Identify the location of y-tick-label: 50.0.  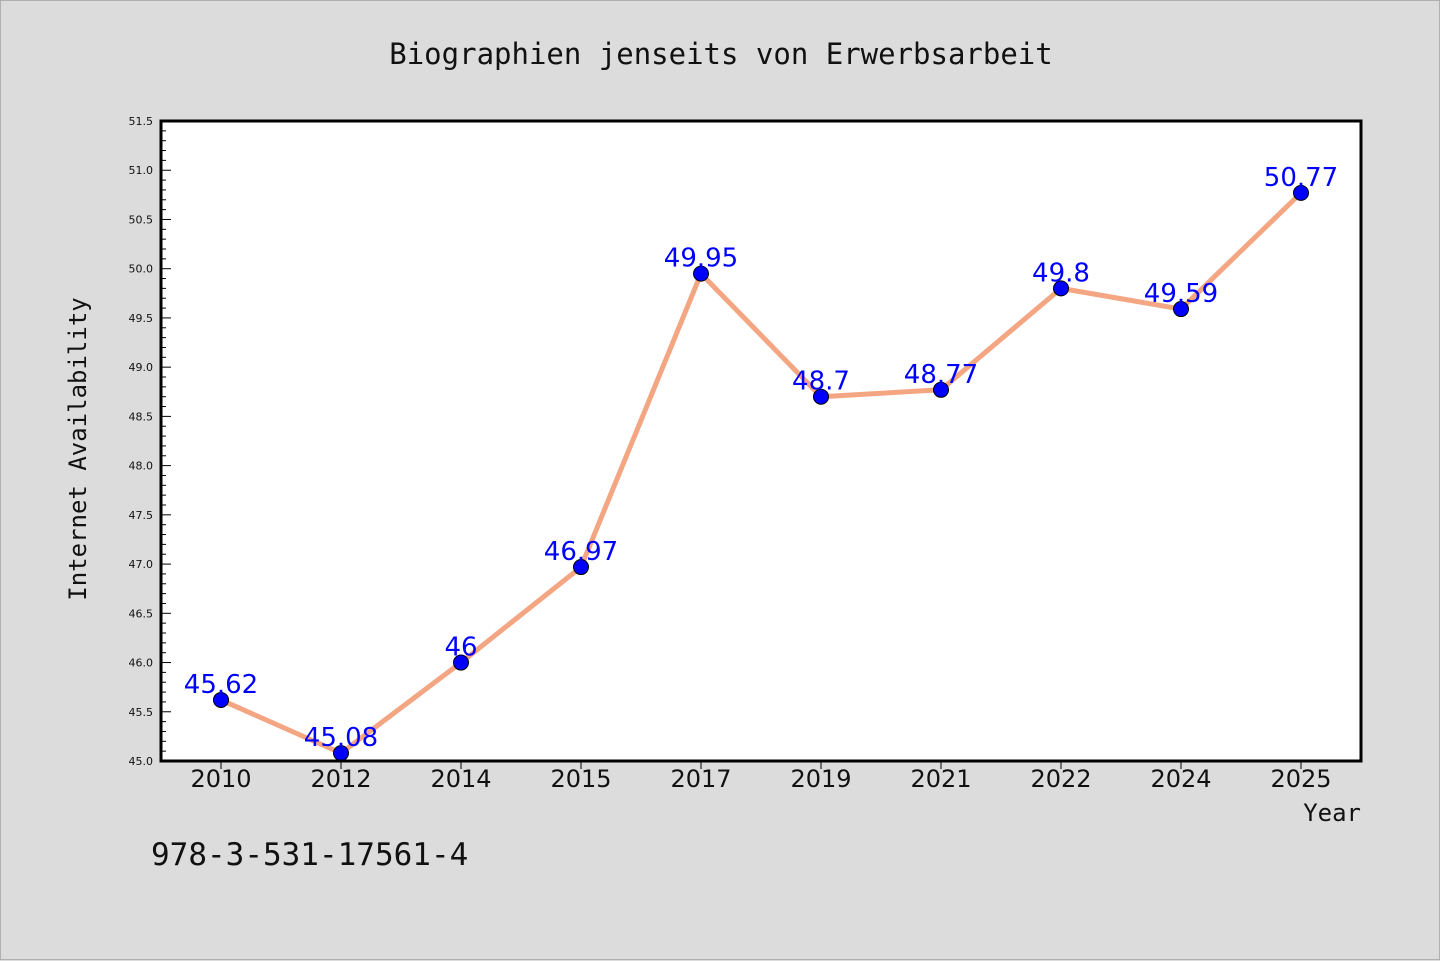
(141, 269).